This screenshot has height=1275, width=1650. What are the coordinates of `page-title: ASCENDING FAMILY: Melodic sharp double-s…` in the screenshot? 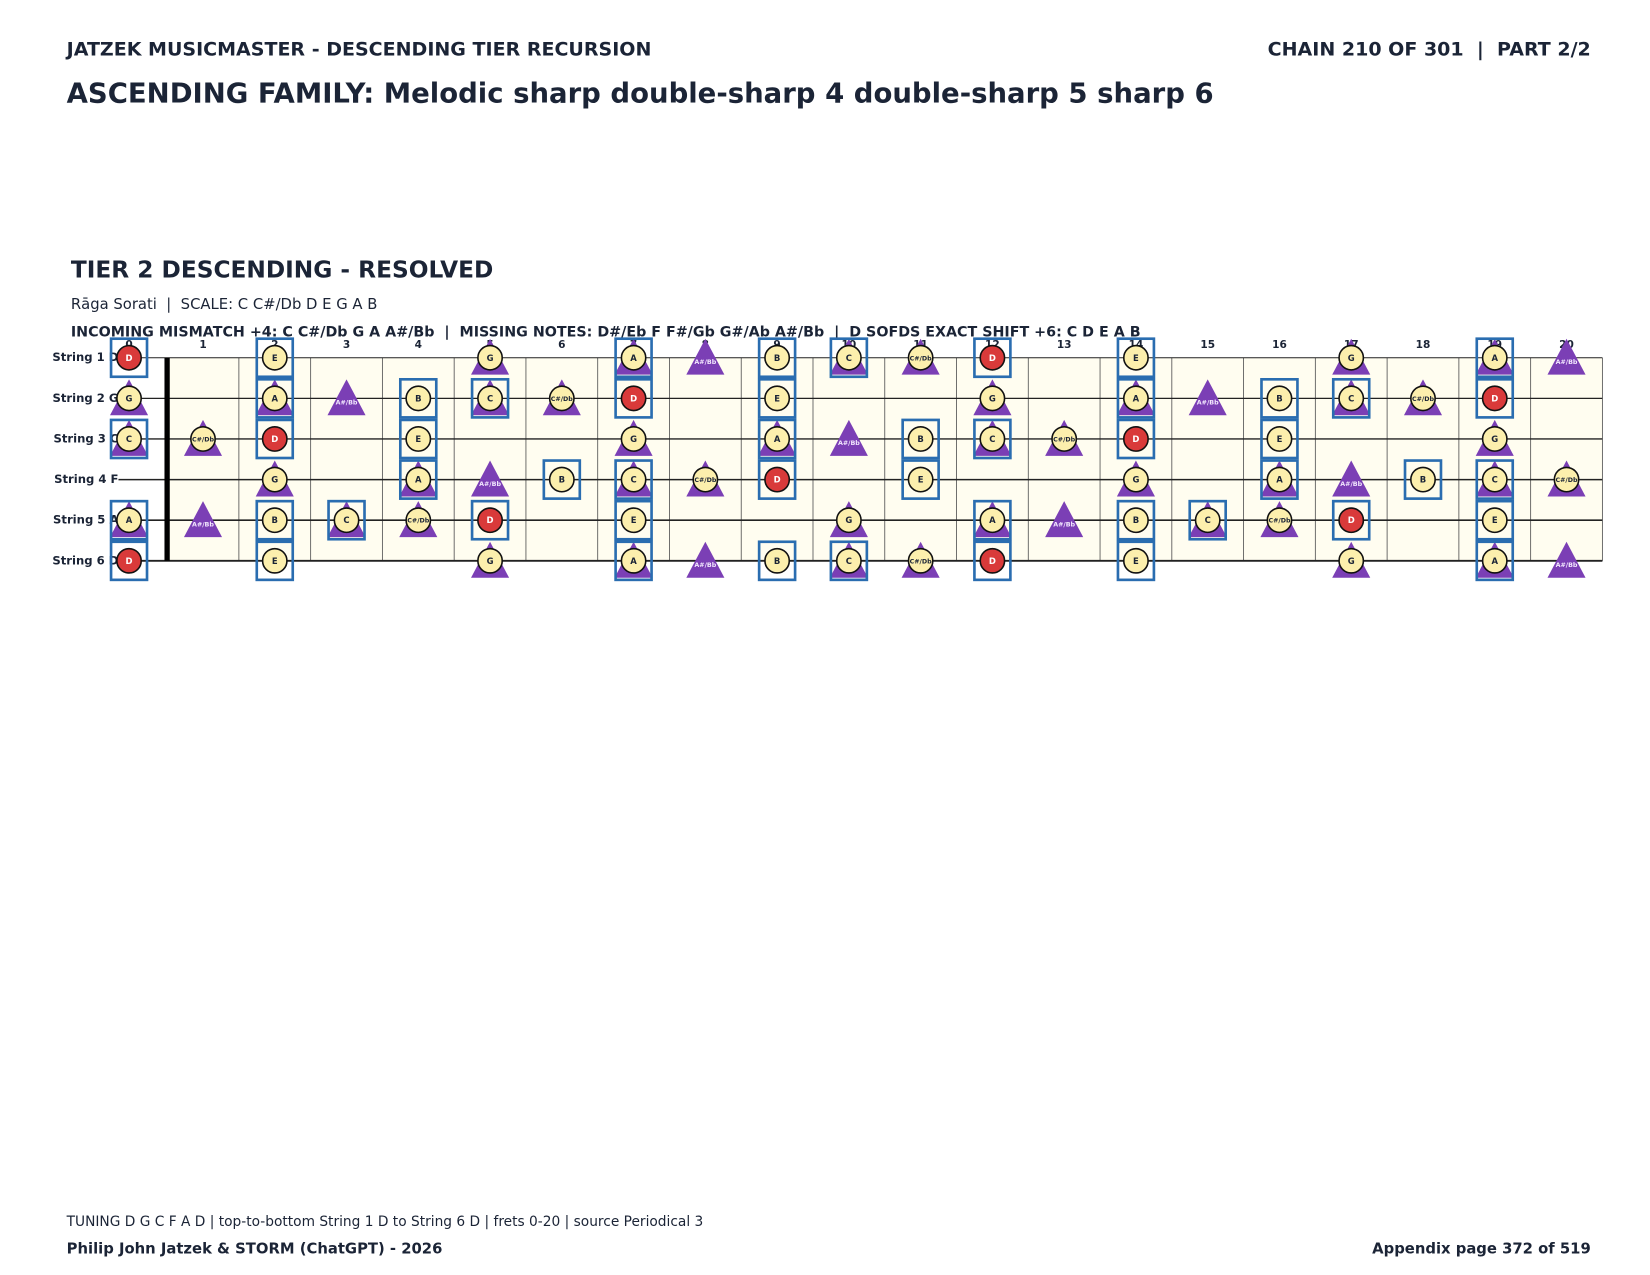 It's located at (640, 93).